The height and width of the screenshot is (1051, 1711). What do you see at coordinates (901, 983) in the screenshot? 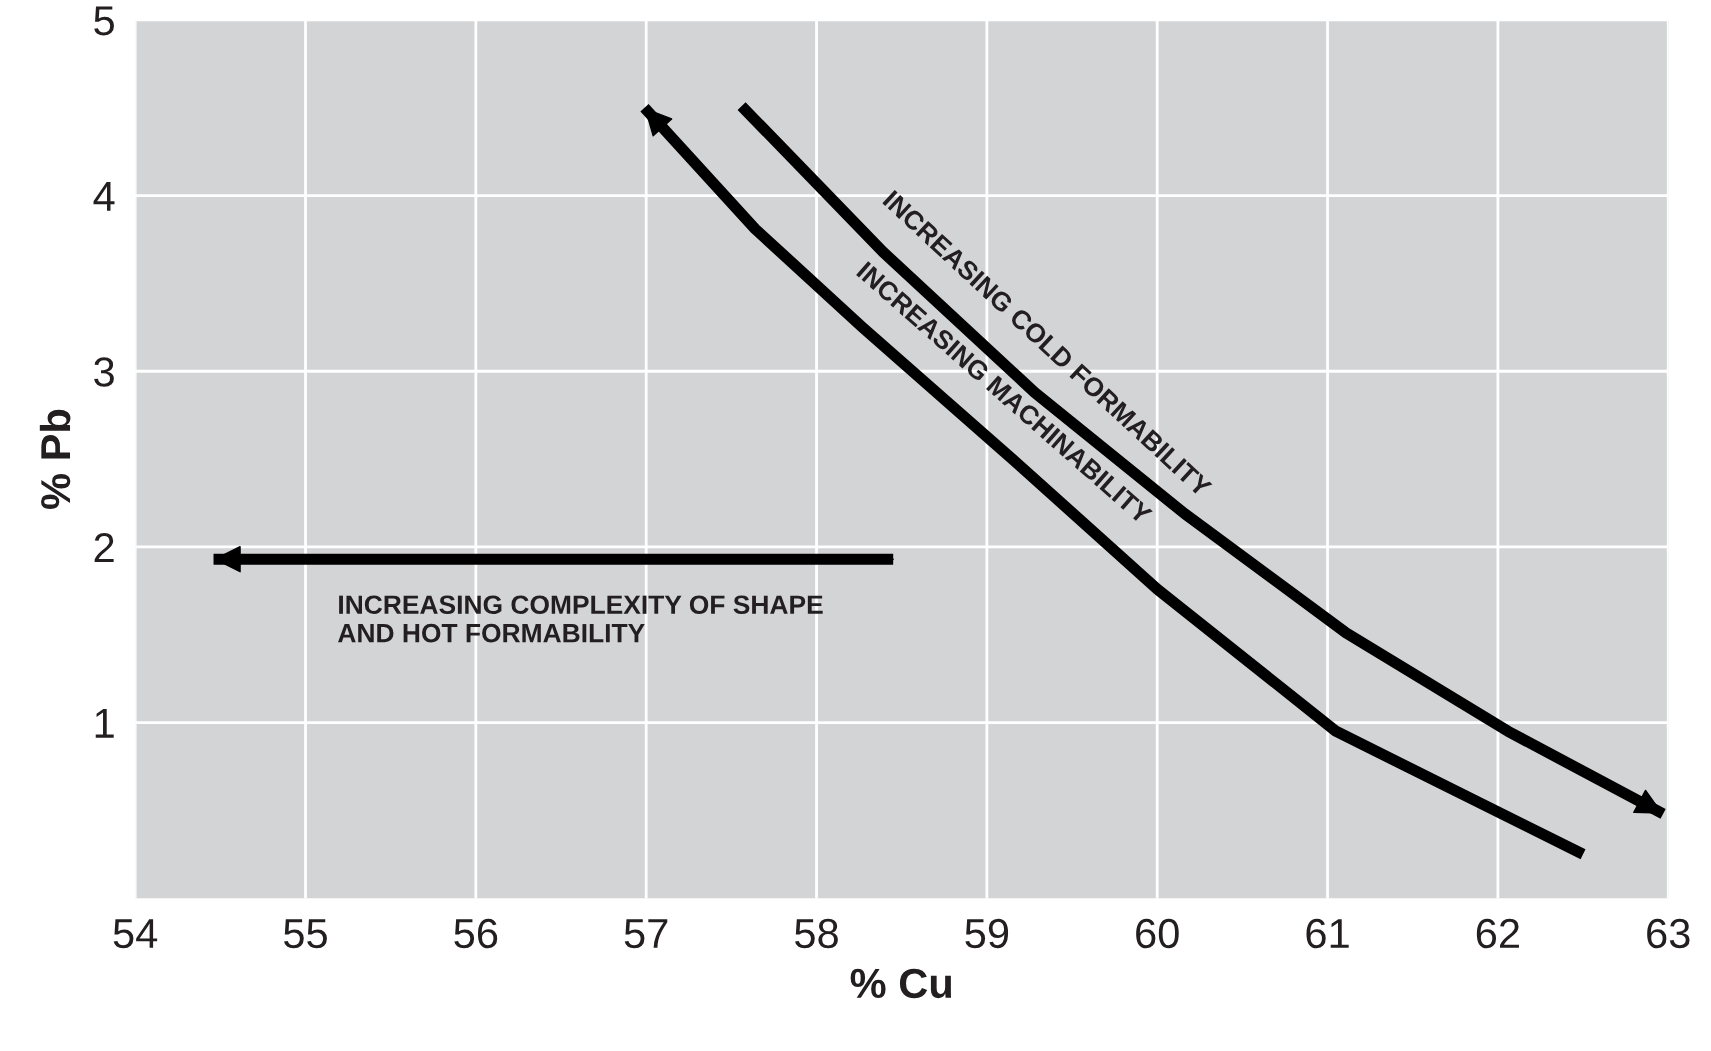
I see `x-axis-title: % Cu` at bounding box center [901, 983].